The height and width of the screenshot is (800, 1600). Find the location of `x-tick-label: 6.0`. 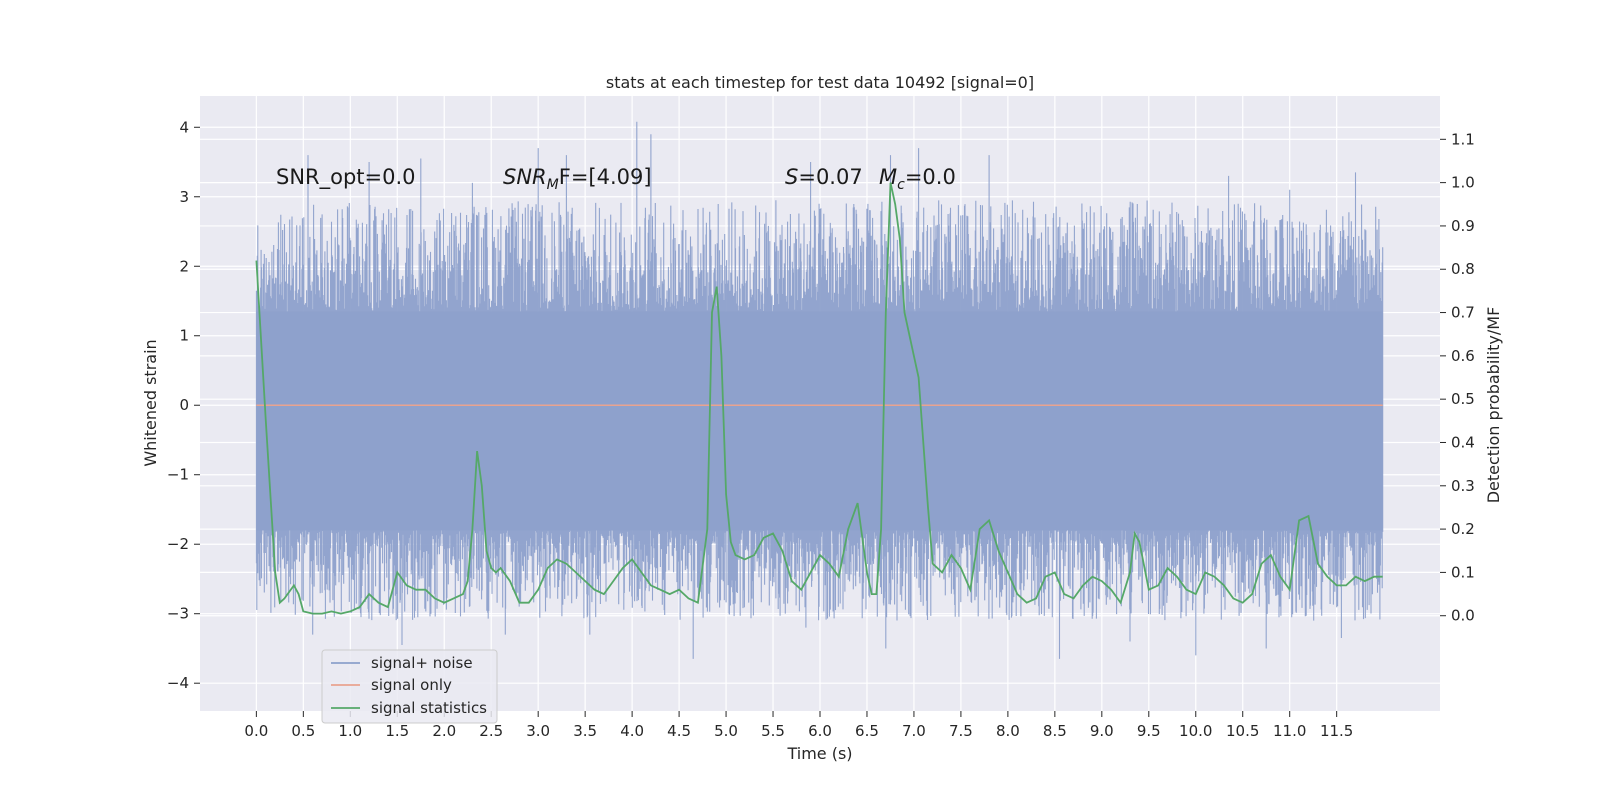

x-tick-label: 6.0 is located at coordinates (820, 731).